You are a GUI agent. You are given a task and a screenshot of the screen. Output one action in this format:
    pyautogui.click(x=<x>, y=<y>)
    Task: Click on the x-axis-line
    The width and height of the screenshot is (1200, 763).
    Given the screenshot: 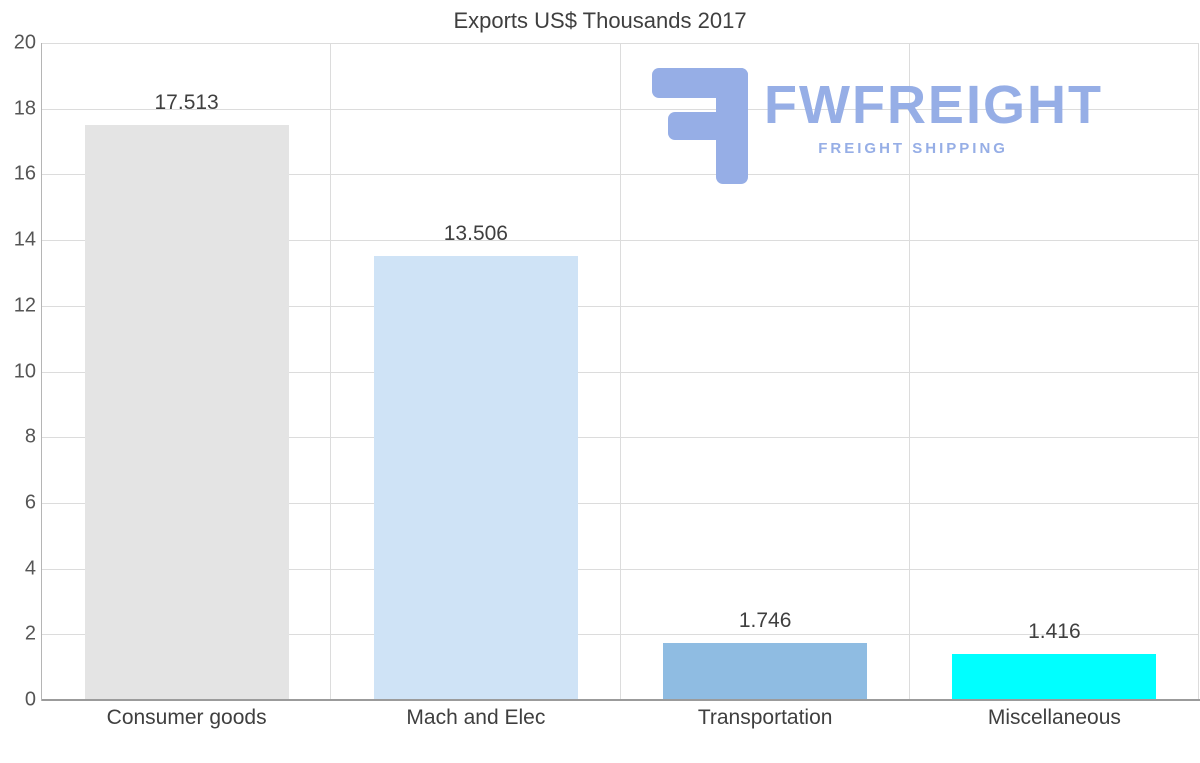 What is the action you would take?
    pyautogui.click(x=621, y=700)
    